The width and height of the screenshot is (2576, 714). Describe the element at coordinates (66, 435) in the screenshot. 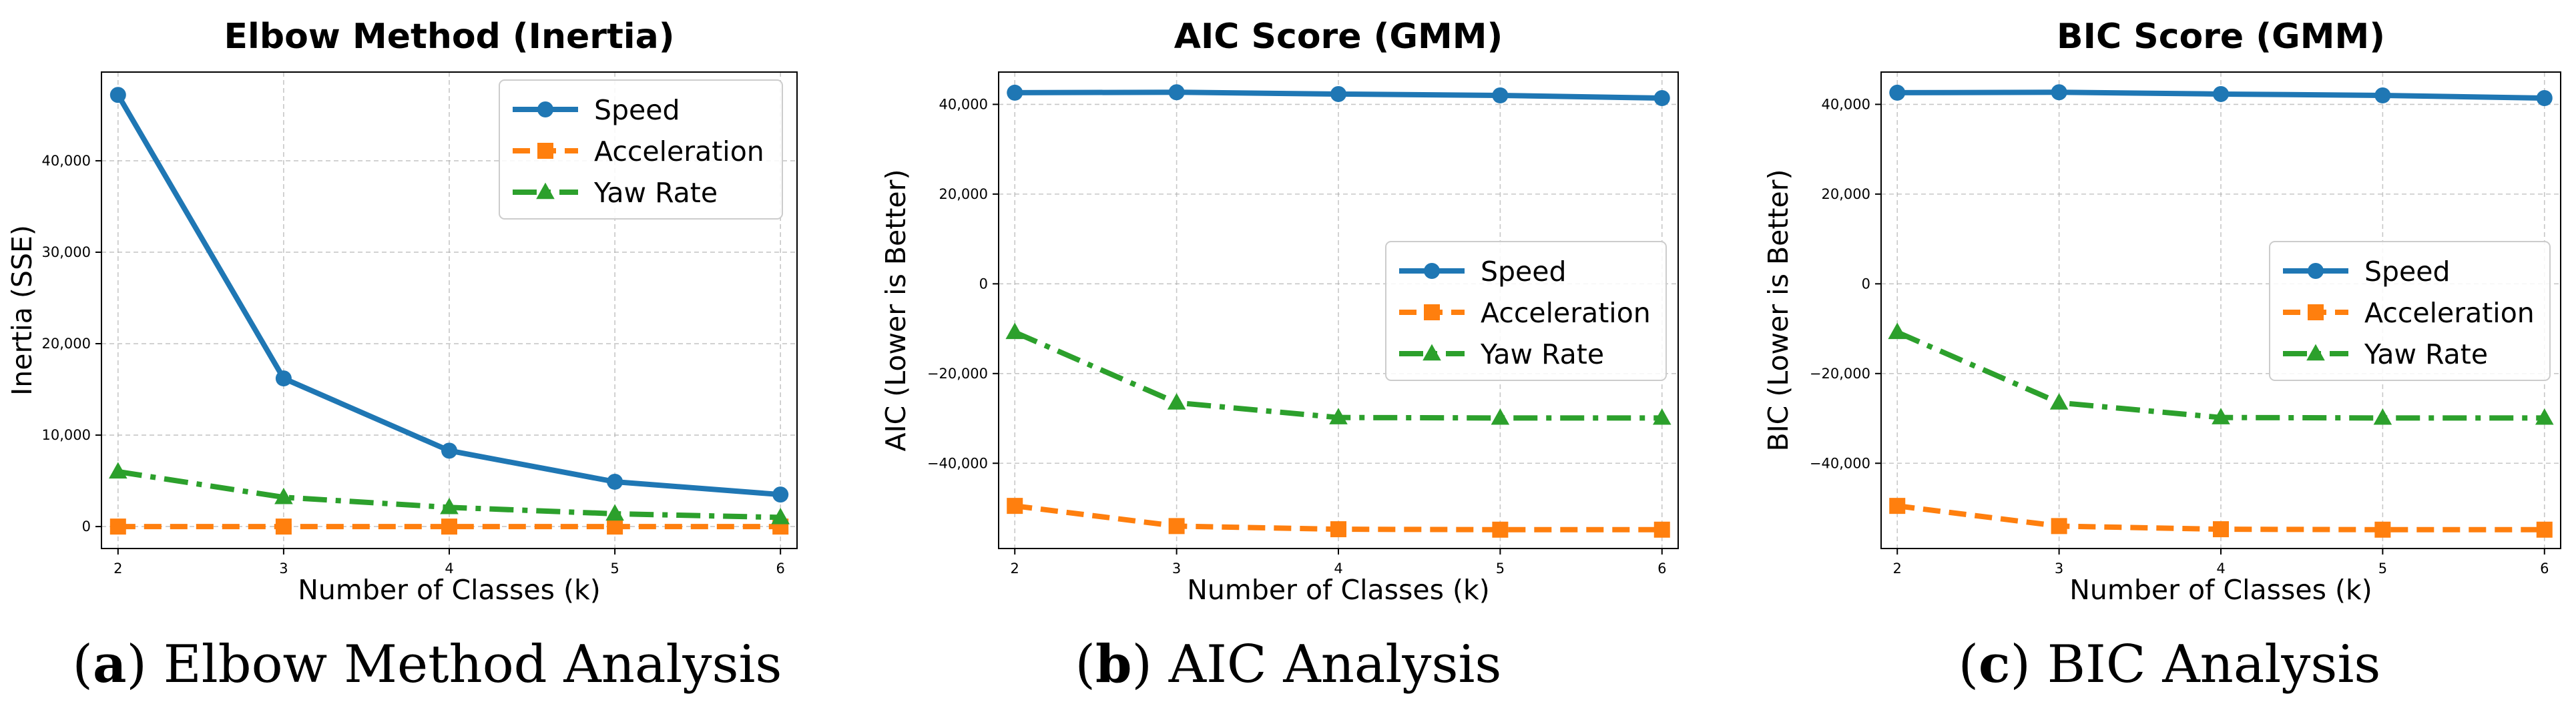

I see `y-tick-label: 10,000` at that location.